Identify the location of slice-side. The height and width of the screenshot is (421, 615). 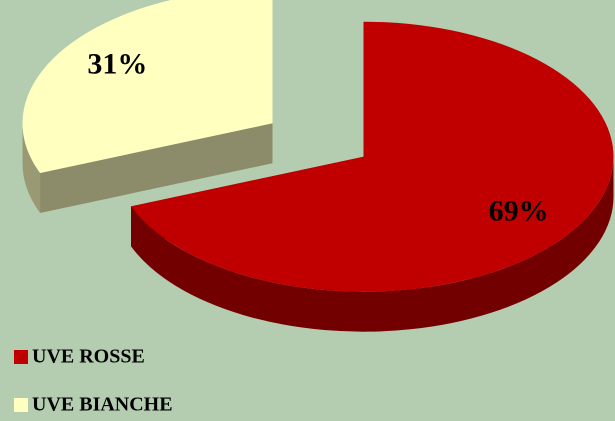
(31, 168).